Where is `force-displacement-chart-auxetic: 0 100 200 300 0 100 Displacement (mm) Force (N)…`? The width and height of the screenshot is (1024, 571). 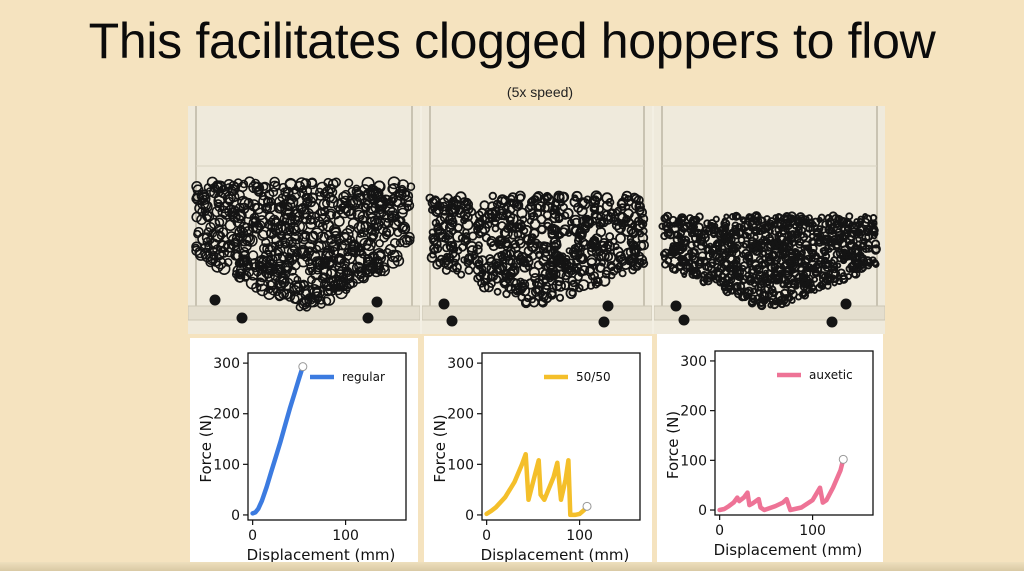 force-displacement-chart-auxetic: 0 100 200 300 0 100 Displacement (mm) Force (N)… is located at coordinates (769, 454).